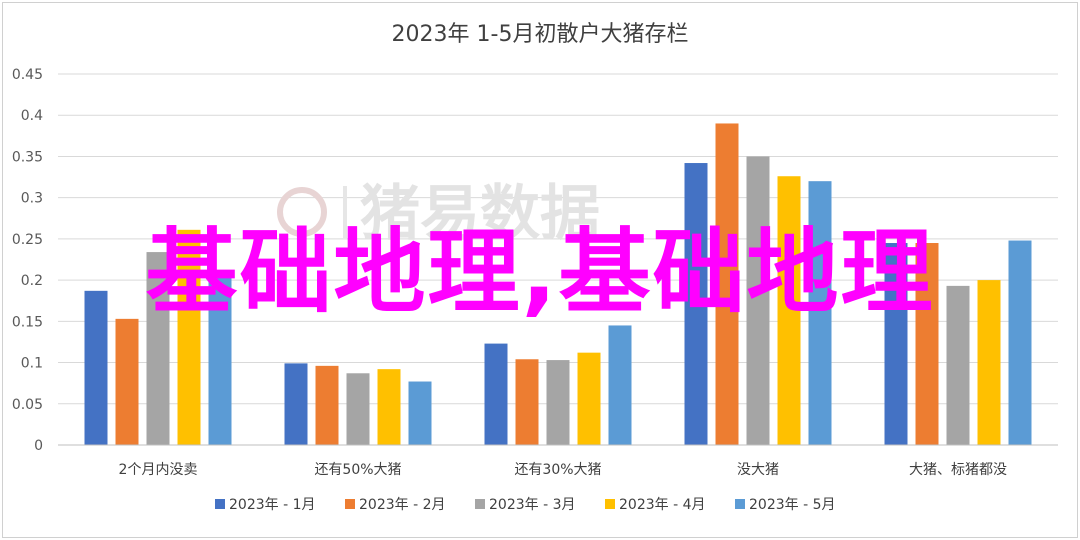 The width and height of the screenshot is (1080, 540). I want to click on legend-label: 2023年 - 4月, so click(662, 505).